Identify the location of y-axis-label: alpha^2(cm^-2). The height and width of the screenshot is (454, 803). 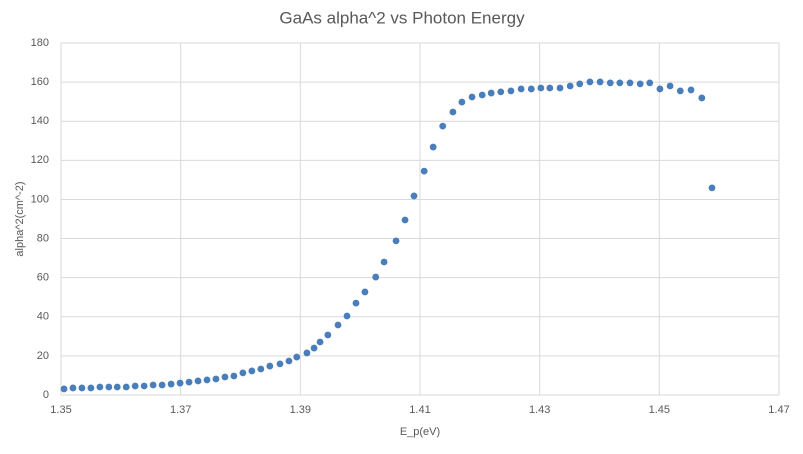
(20, 218).